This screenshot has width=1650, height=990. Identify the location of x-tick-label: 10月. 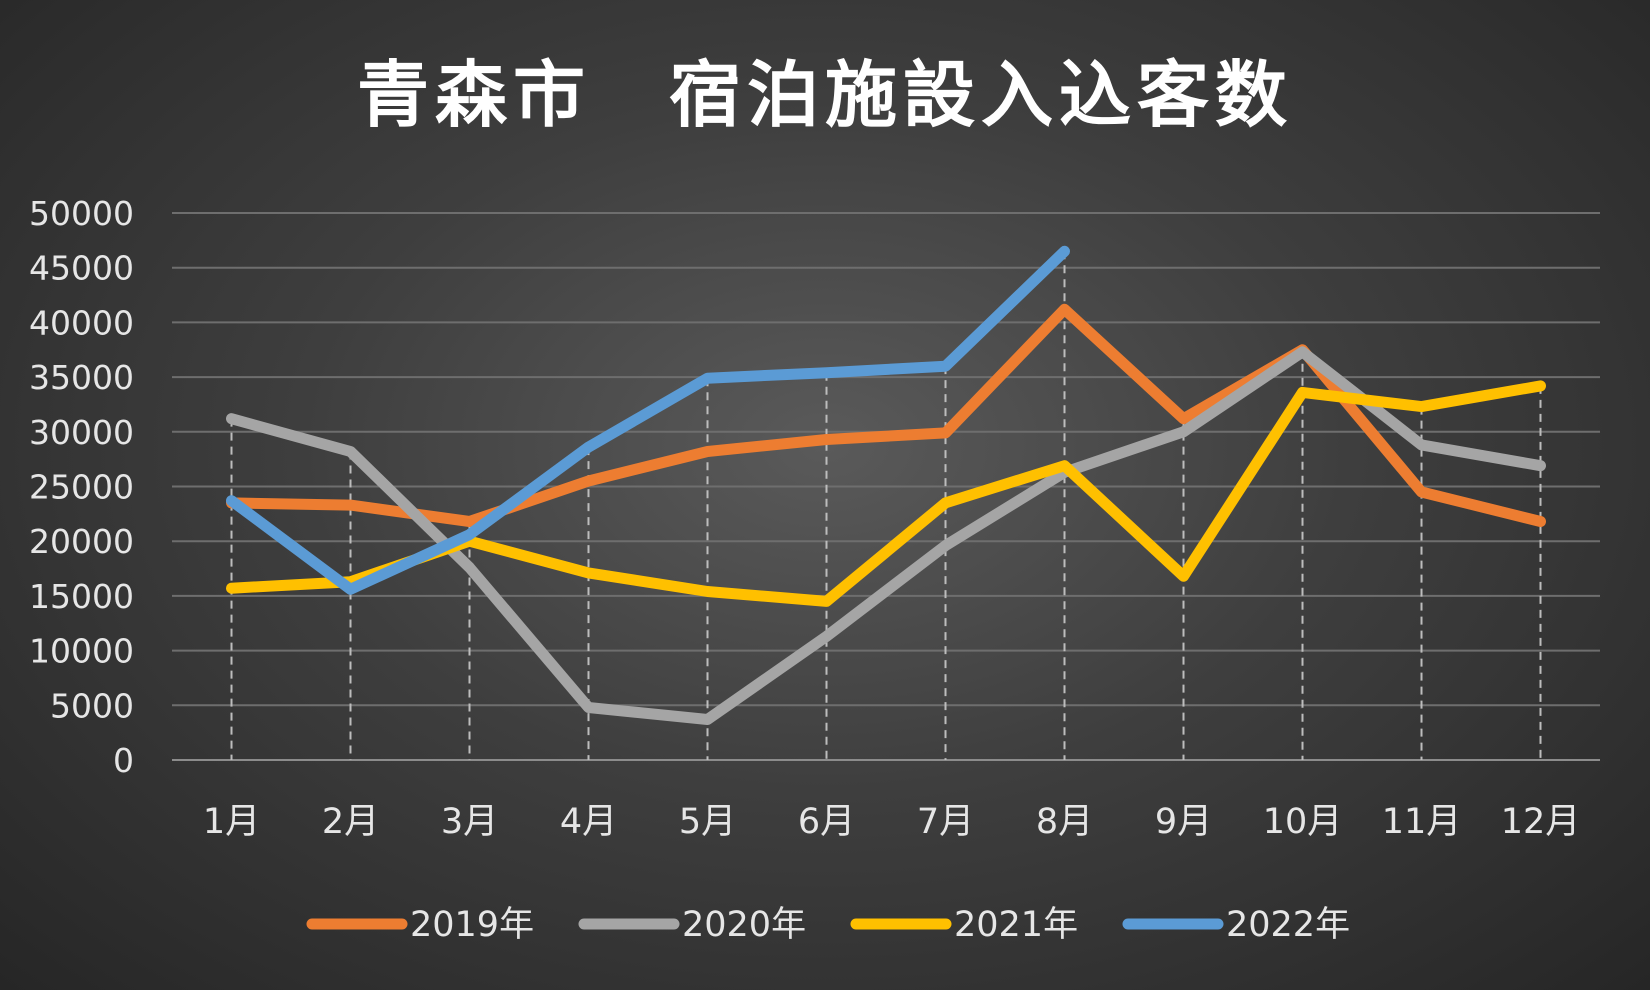
(1303, 822).